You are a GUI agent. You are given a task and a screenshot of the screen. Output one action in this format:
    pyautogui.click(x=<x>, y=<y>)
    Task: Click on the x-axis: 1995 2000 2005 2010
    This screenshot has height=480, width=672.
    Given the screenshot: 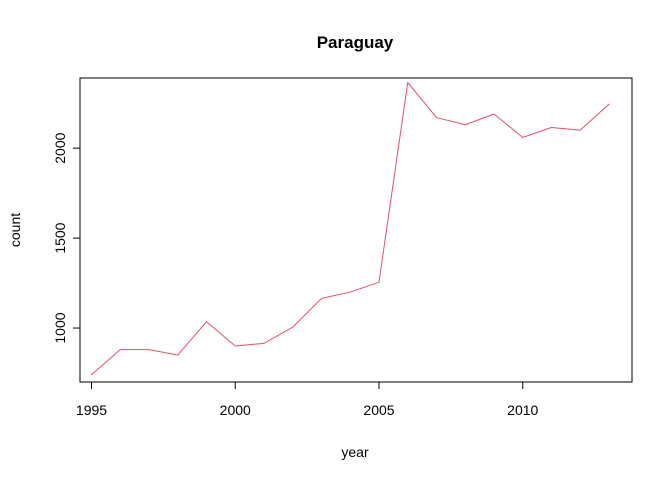 What is the action you would take?
    pyautogui.click(x=307, y=399)
    